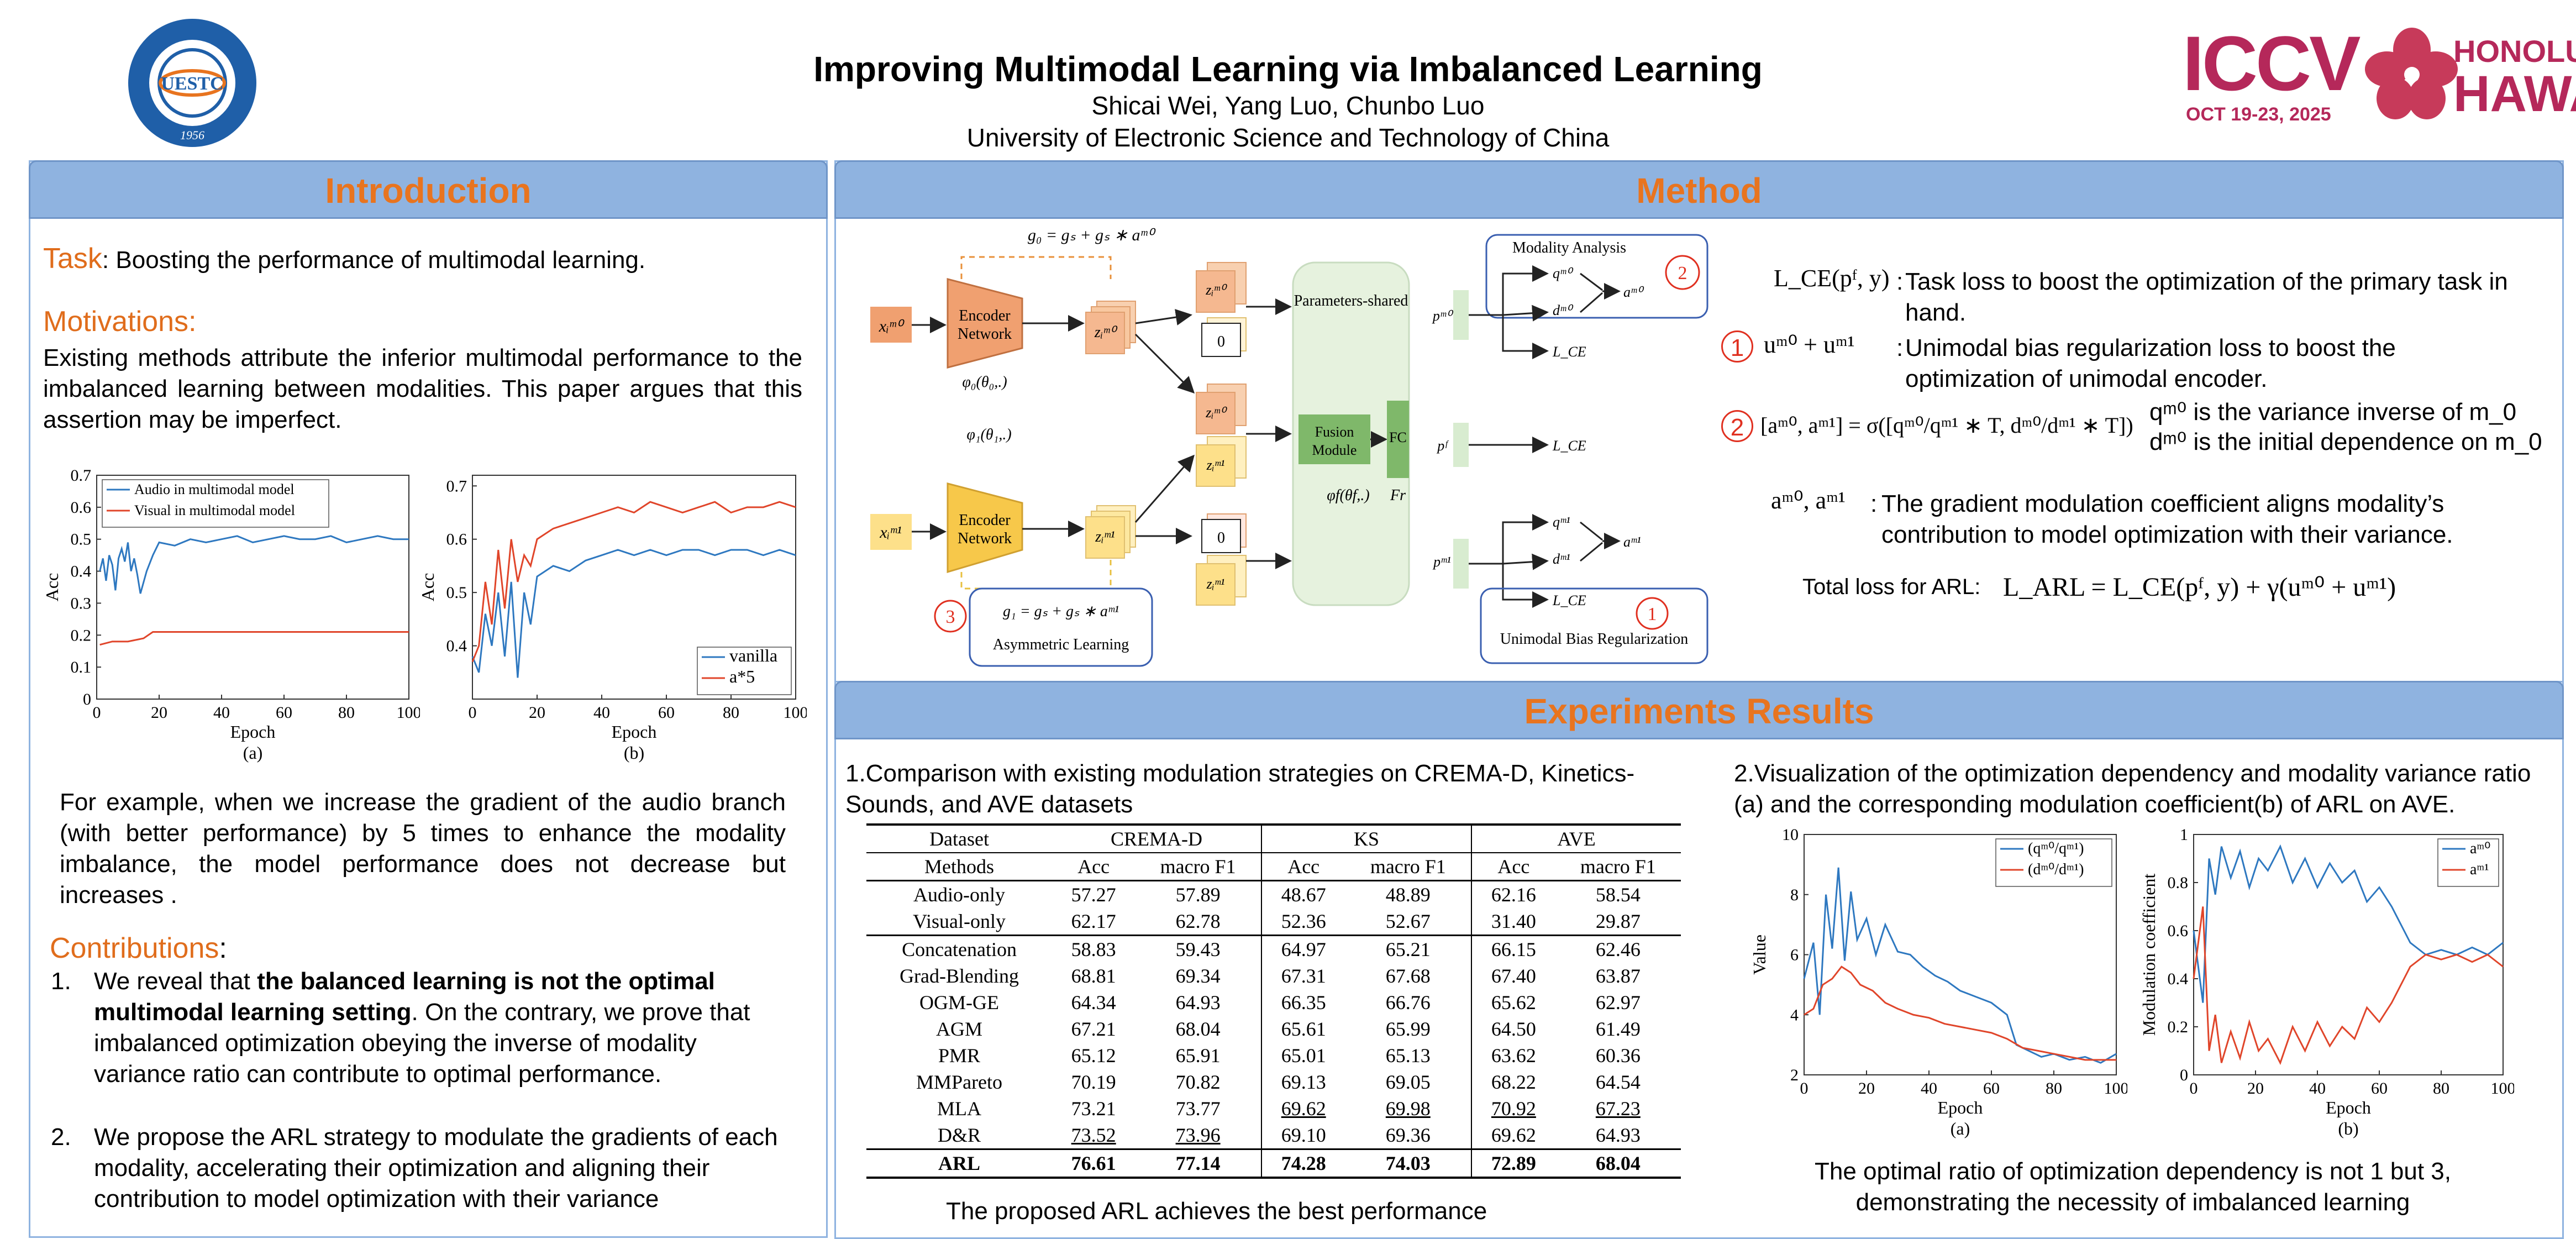 Image resolution: width=2576 pixels, height=1239 pixels. Describe the element at coordinates (1273, 1055) in the screenshot. I see `table-row: PMR 65.12 65.91 65.01 65.13 63.62 60.36` at that location.